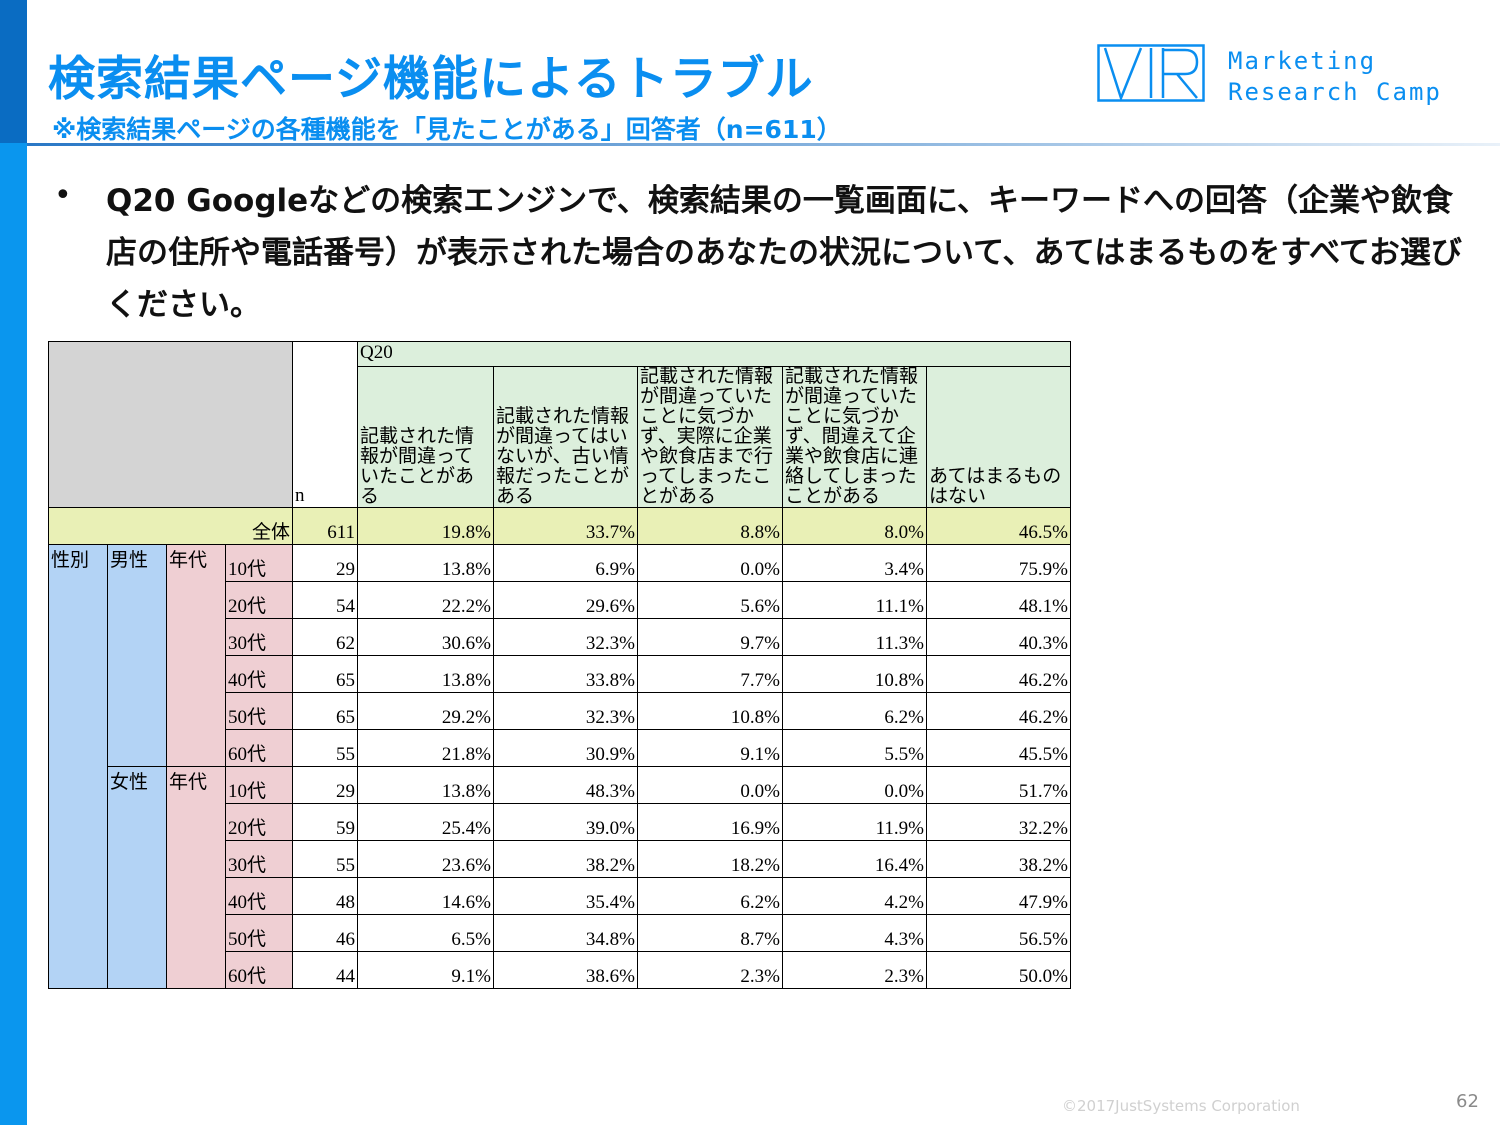 The height and width of the screenshot is (1125, 1500). I want to click on column-header: あてはまるものはない, so click(998, 437).